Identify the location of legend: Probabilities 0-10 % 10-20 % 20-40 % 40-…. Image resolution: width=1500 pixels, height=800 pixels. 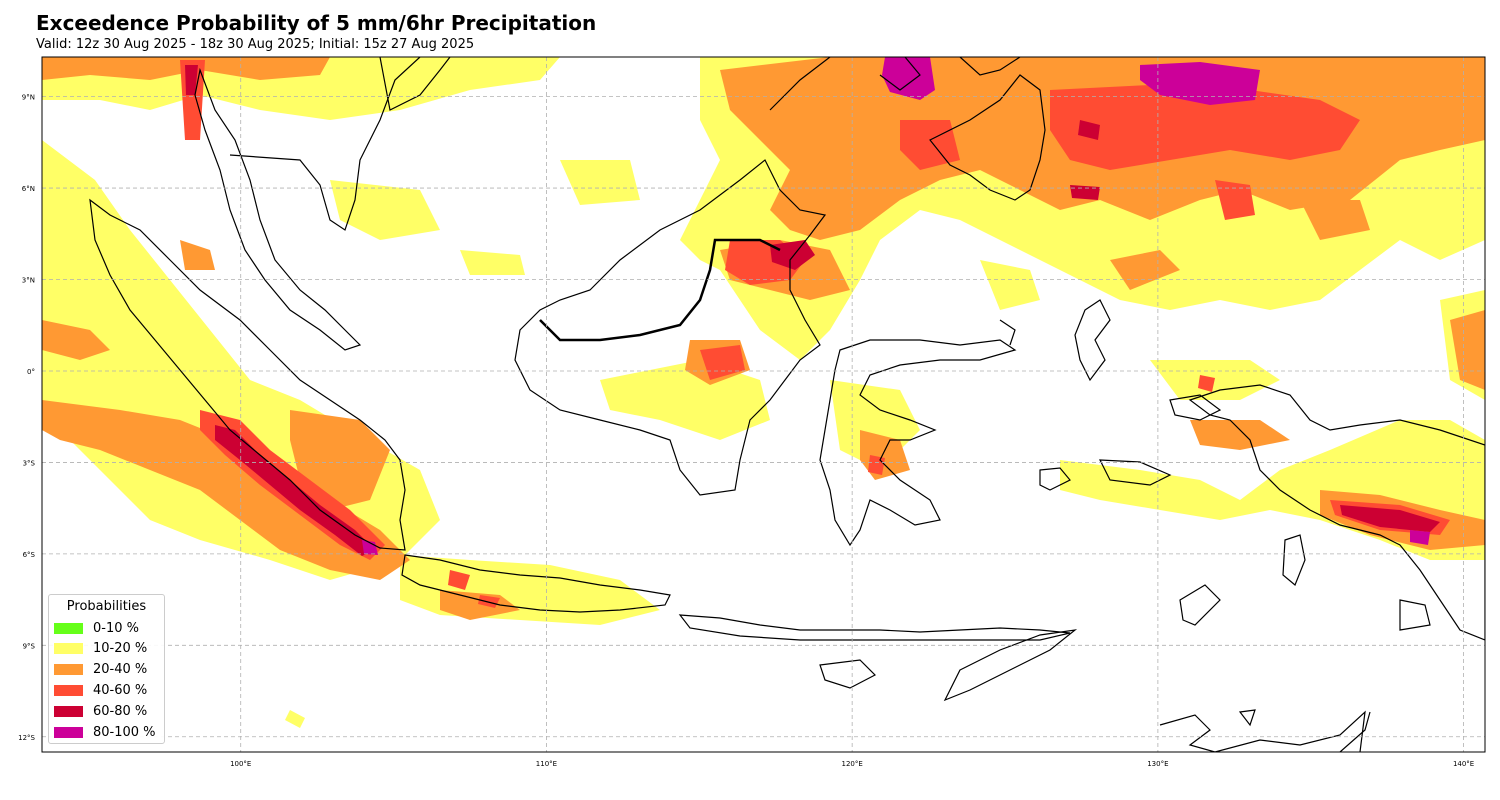
(106, 669).